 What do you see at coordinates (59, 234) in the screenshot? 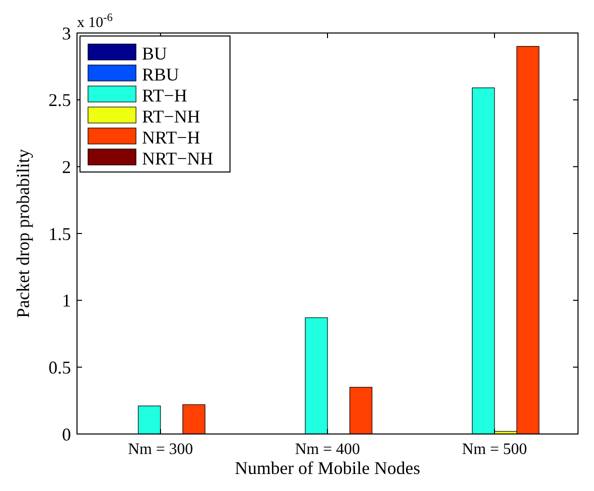
I see `y-tick-label: 1.5` at bounding box center [59, 234].